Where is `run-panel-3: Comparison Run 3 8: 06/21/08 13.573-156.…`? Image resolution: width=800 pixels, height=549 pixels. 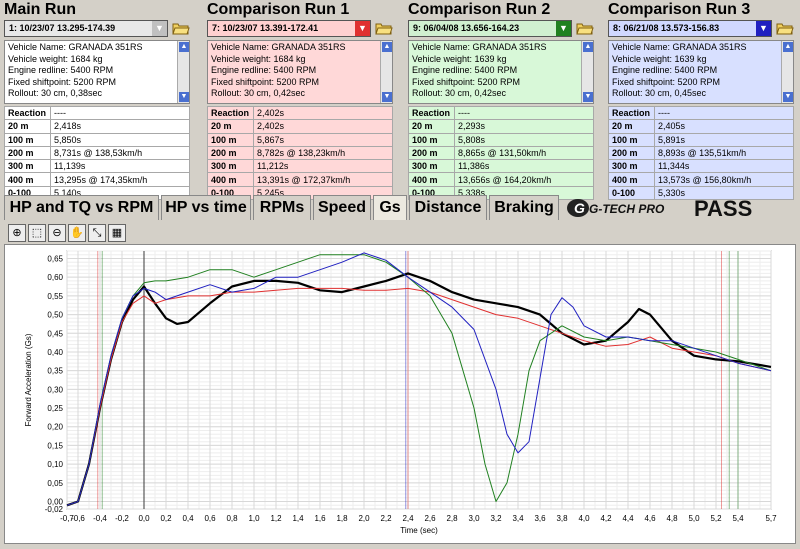 run-panel-3: Comparison Run 3 8: 06/21/08 13.573-156.… is located at coordinates (700, 100).